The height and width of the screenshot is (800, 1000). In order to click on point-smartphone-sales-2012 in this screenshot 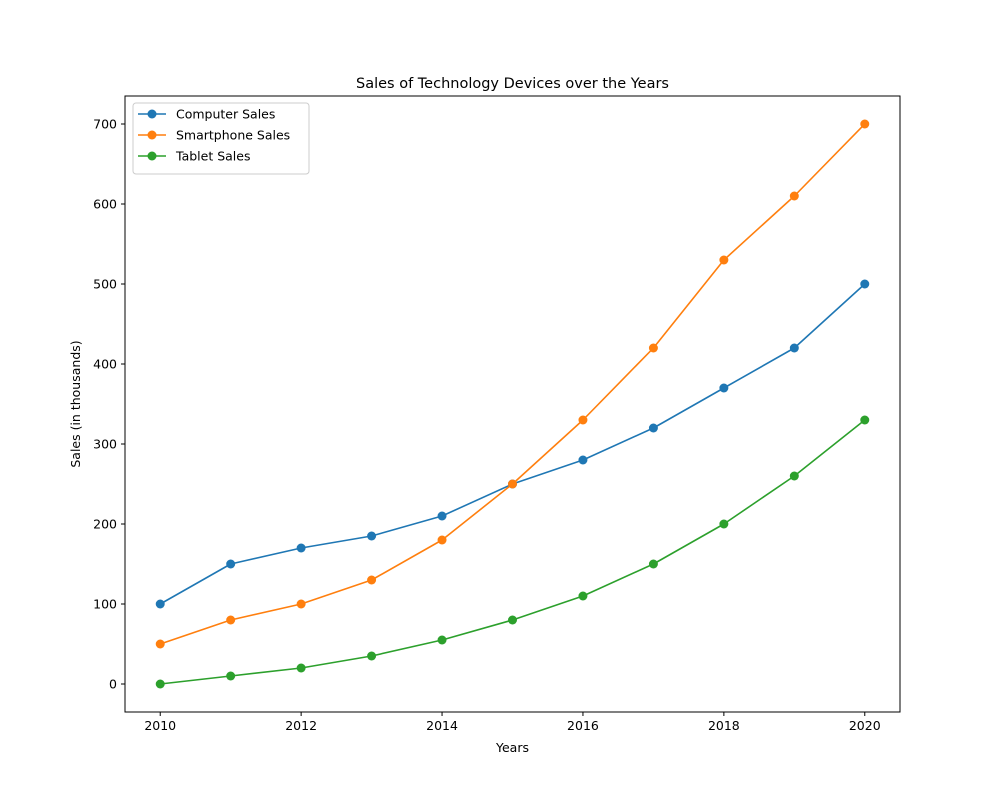, I will do `click(301, 604)`.